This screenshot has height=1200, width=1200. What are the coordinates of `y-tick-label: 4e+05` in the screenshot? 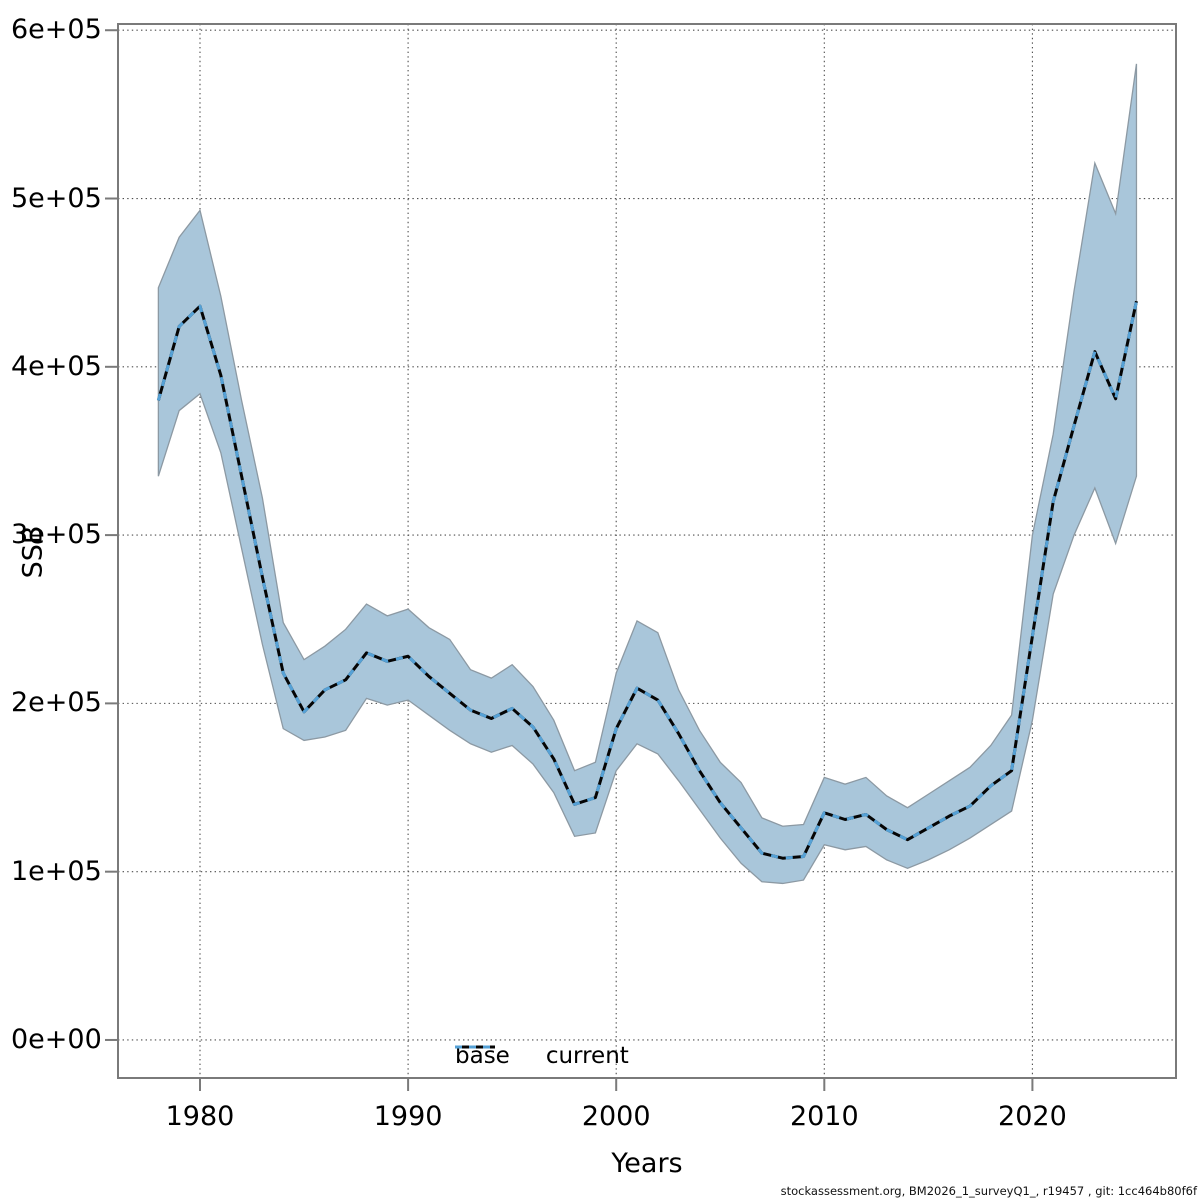 It's located at (56, 366).